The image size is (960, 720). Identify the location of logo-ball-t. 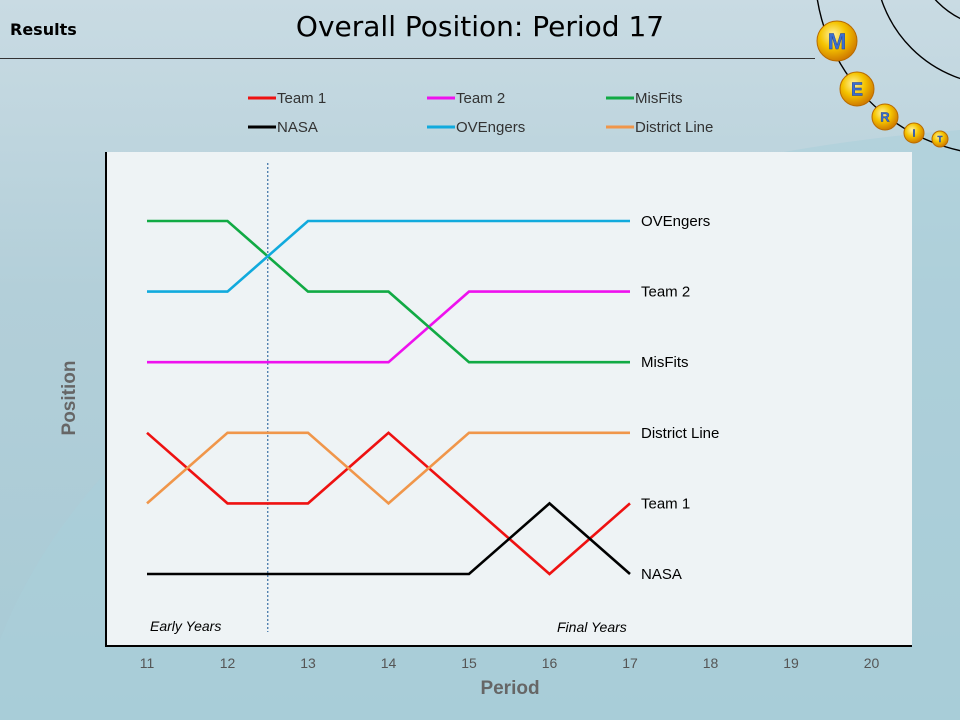
(940, 139).